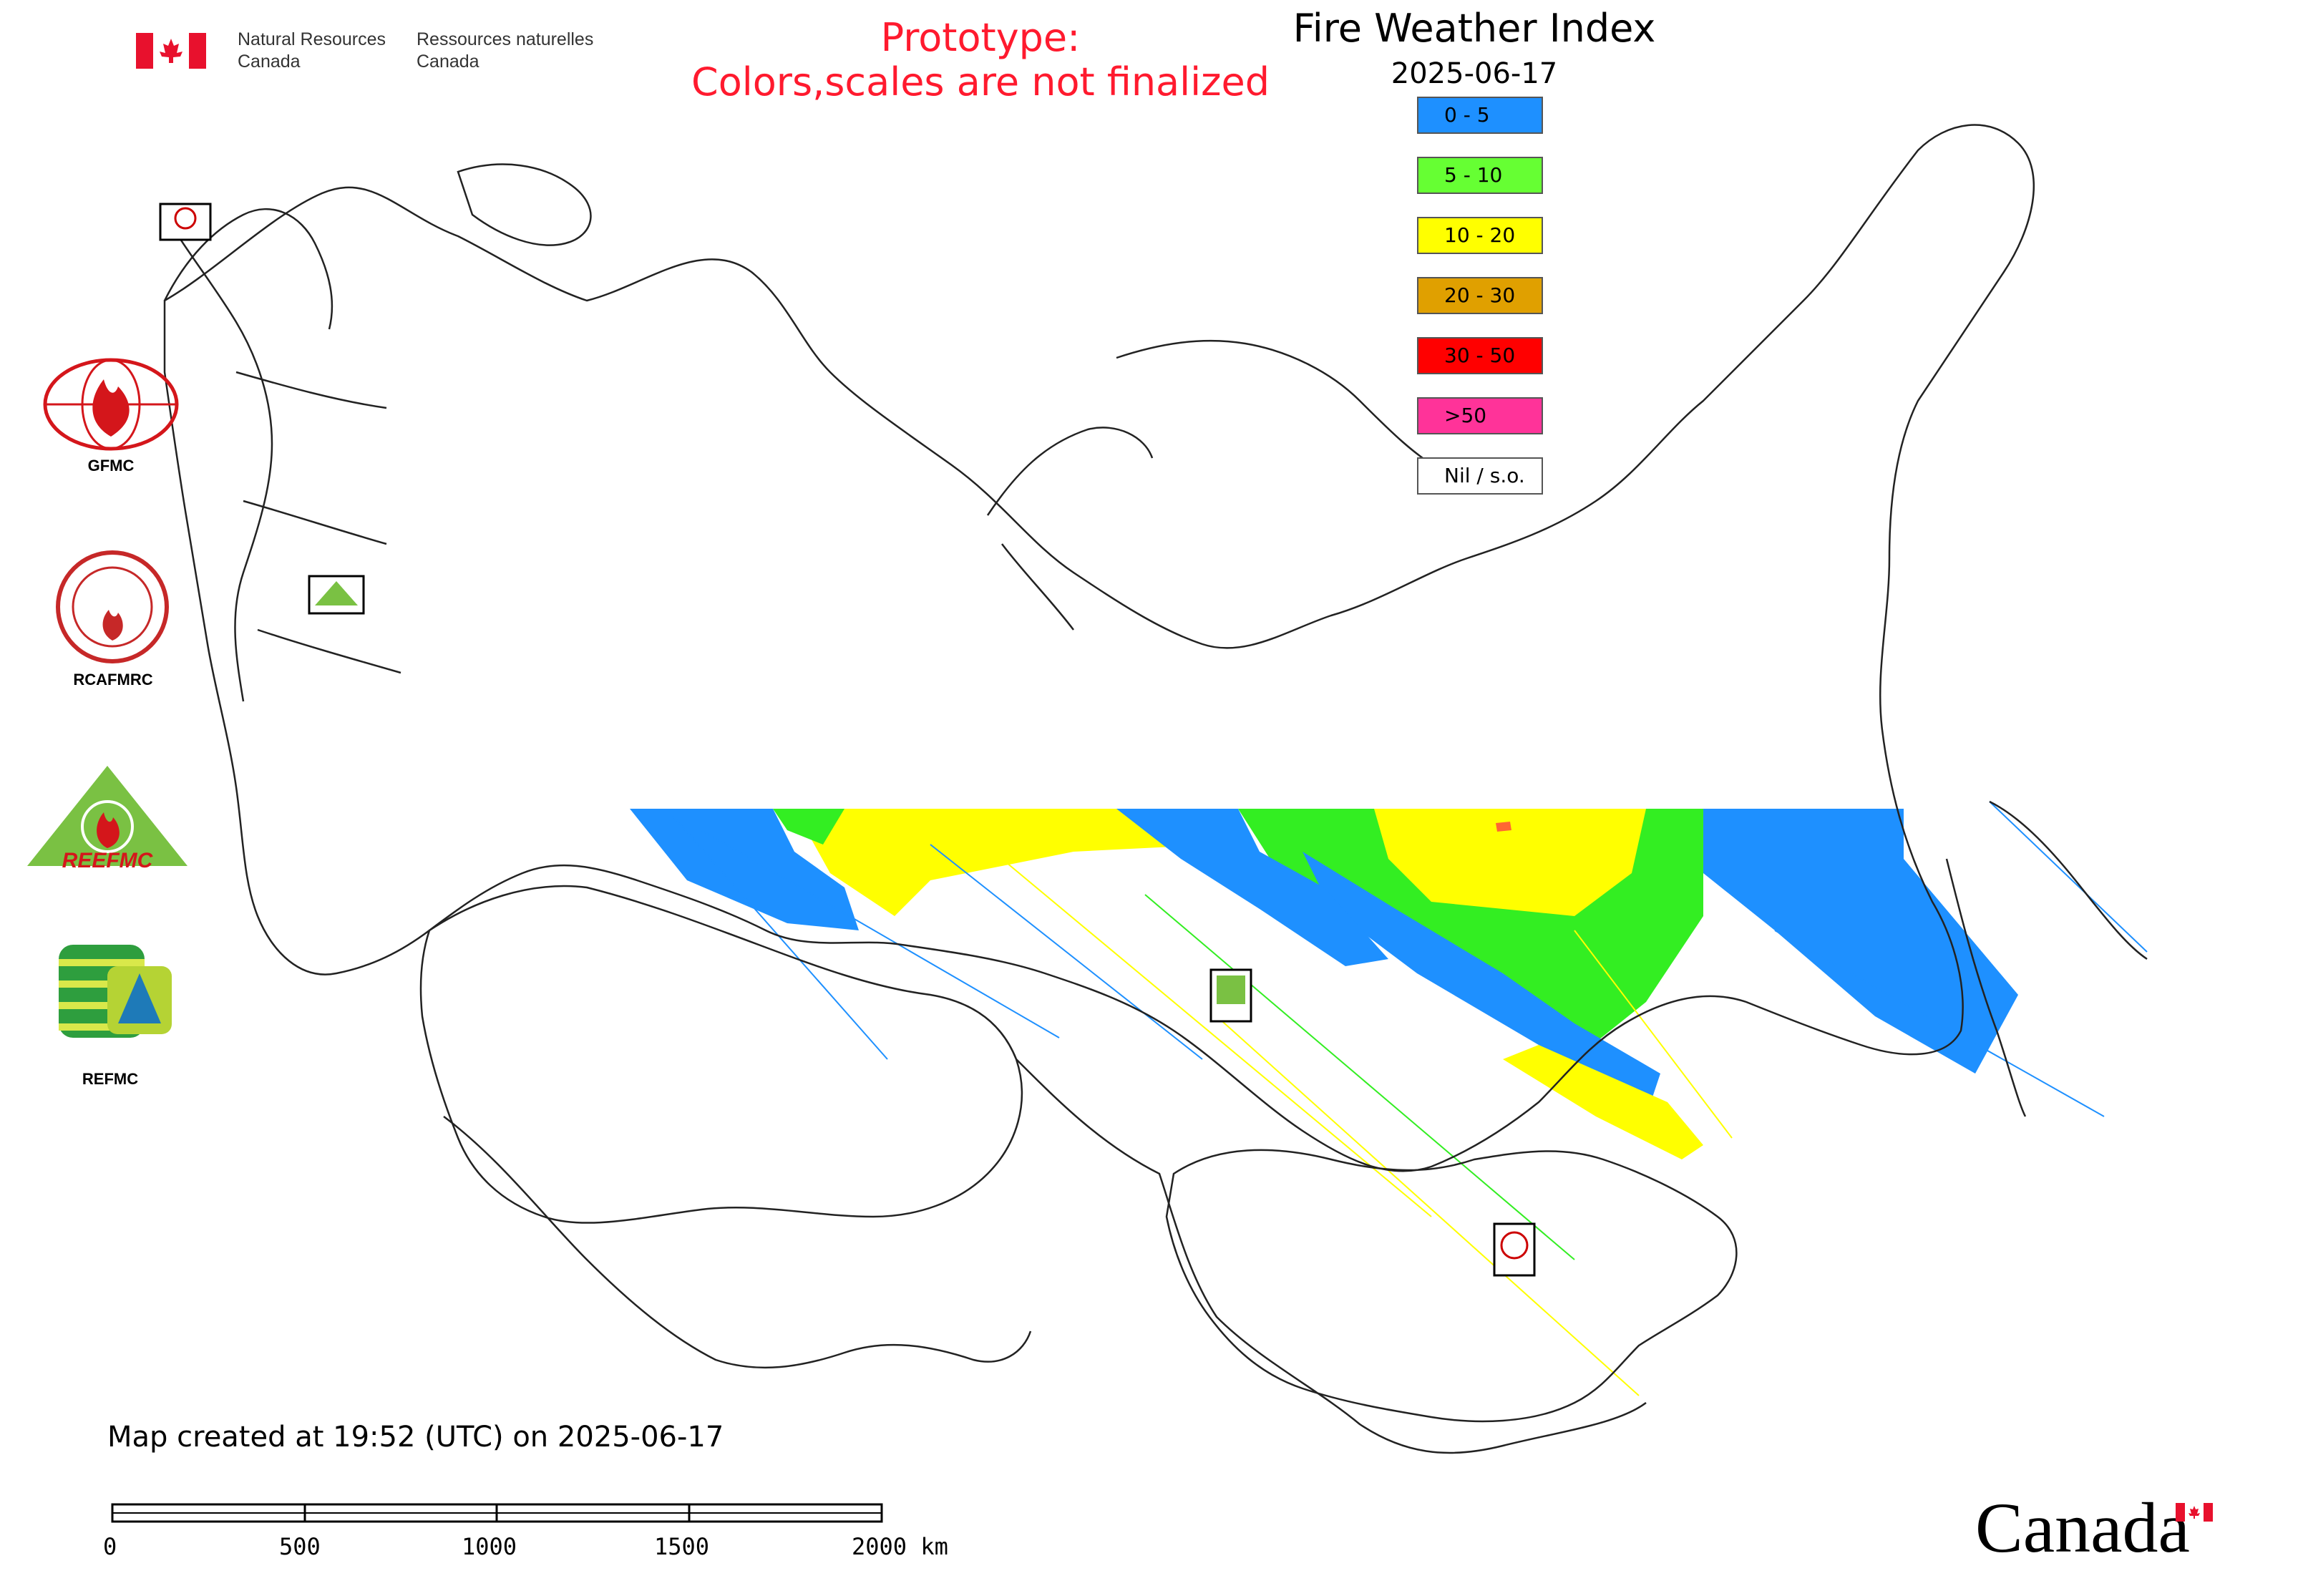 This screenshot has height=1596, width=2298. Describe the element at coordinates (505, 51) in the screenshot. I see `org-name-fr: Ressources naturelles Canada` at that location.